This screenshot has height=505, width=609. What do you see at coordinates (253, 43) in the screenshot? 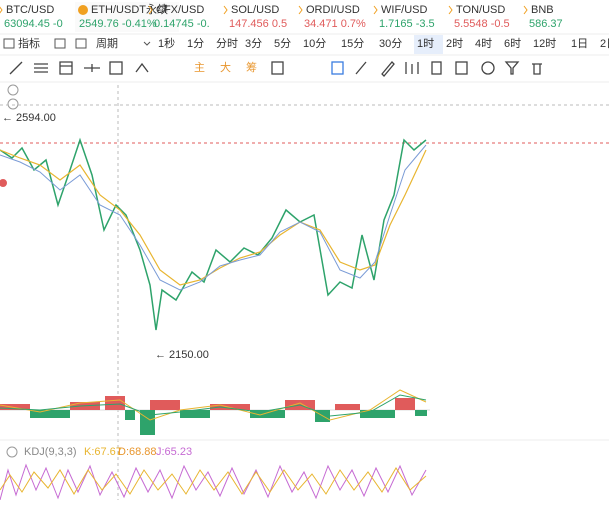
I see `interval-button: 3分` at bounding box center [253, 43].